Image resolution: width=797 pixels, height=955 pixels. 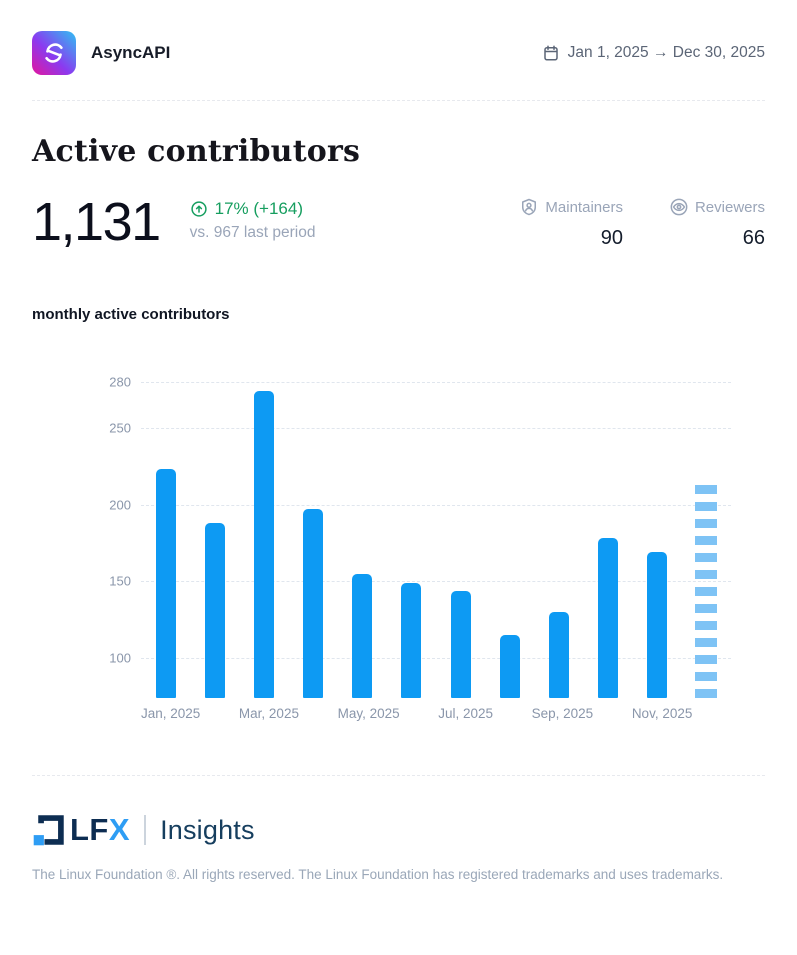 What do you see at coordinates (171, 713) in the screenshot?
I see `x-axis-tick-label: Jan, 2025` at bounding box center [171, 713].